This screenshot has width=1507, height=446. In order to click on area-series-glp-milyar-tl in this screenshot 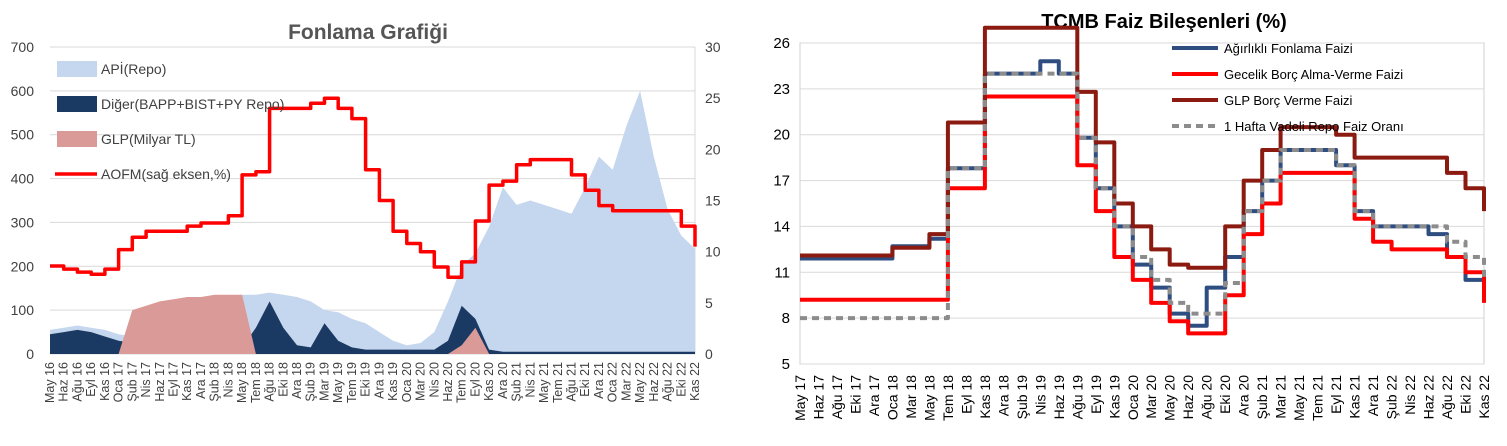, I will do `click(372, 324)`.